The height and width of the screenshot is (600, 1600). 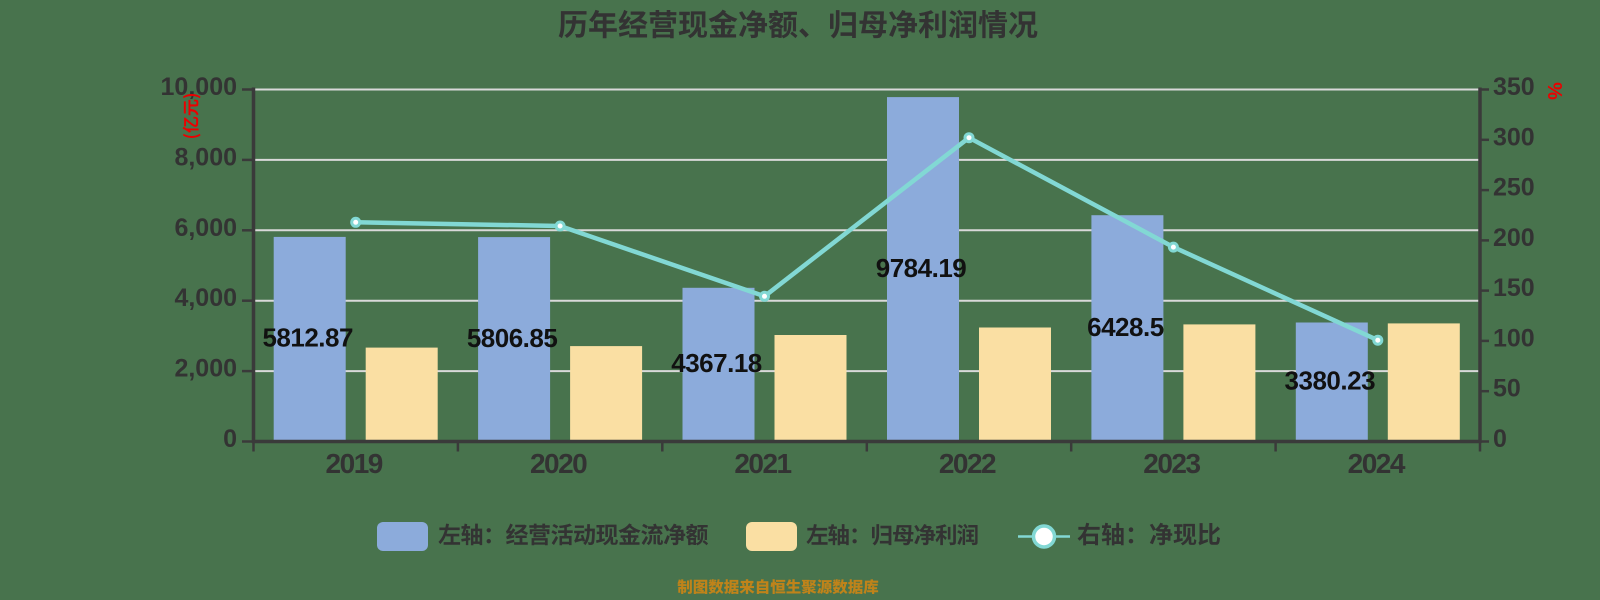 What do you see at coordinates (205, 369) in the screenshot?
I see `svg-text: 2,000` at bounding box center [205, 369].